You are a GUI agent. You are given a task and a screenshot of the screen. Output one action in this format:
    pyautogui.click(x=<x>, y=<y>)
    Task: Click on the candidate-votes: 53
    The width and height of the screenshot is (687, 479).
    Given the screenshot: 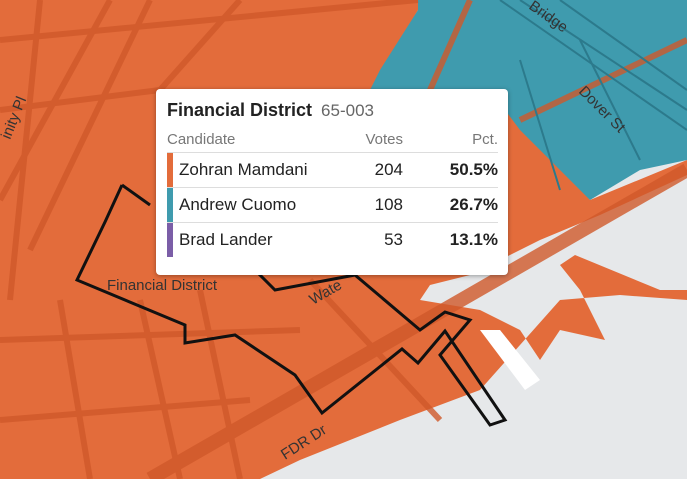 What is the action you would take?
    pyautogui.click(x=393, y=239)
    